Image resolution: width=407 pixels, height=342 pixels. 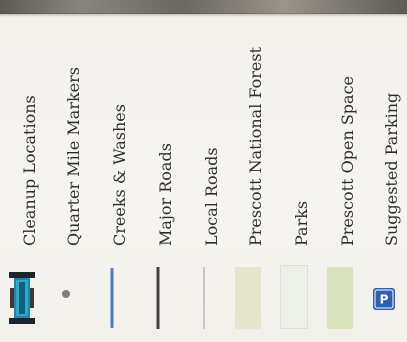 What do you see at coordinates (119, 175) in the screenshot?
I see `legend-label-creeks-washes: Creeks & Washes` at bounding box center [119, 175].